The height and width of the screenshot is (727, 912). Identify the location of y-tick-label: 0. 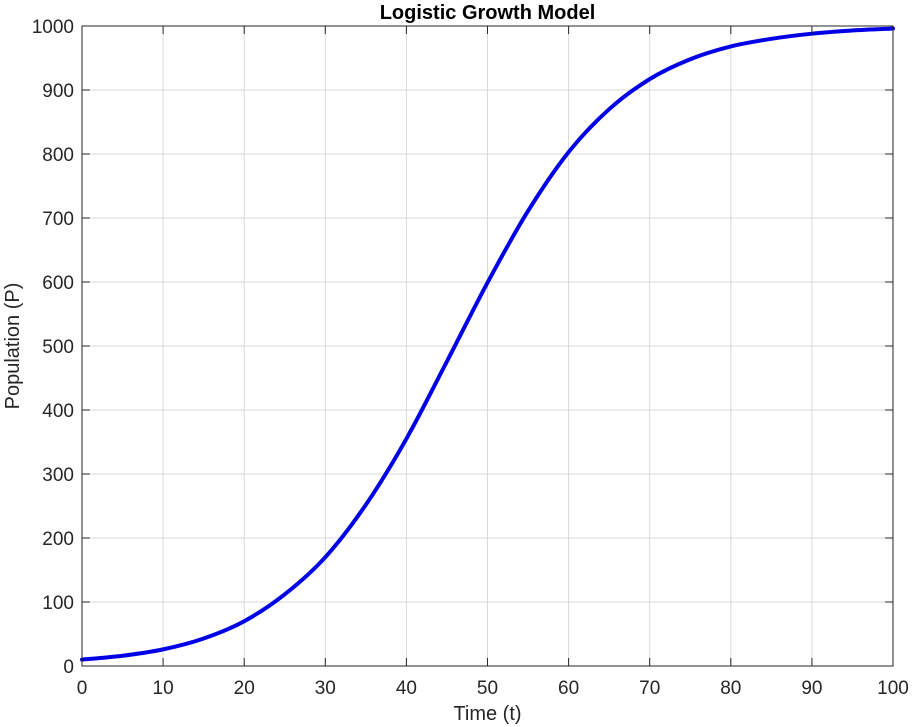
(68, 667).